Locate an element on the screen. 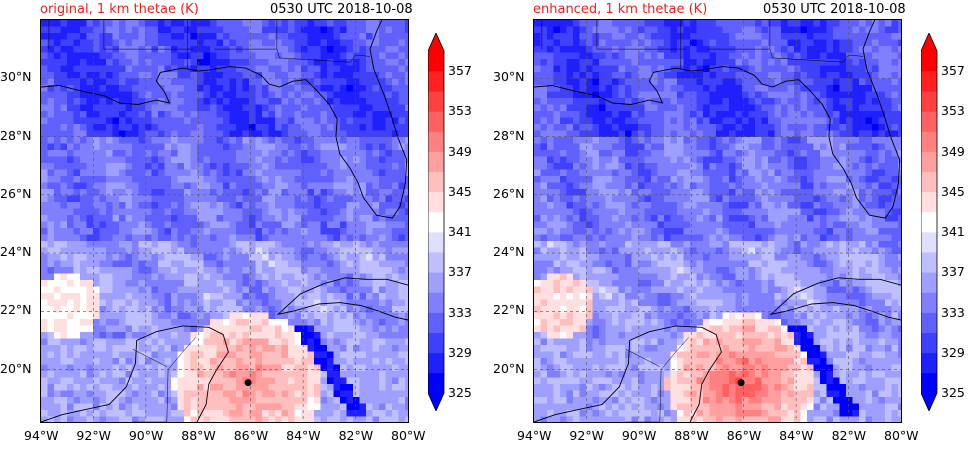  panel-title-left: original, 1 km thetae (K) is located at coordinates (119, 9).